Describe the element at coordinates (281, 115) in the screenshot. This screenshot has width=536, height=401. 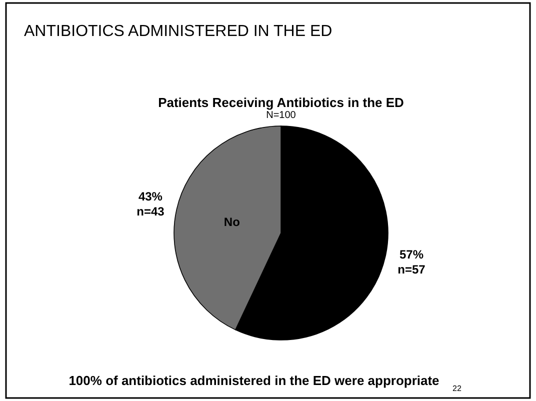
I see `text: N=100` at that location.